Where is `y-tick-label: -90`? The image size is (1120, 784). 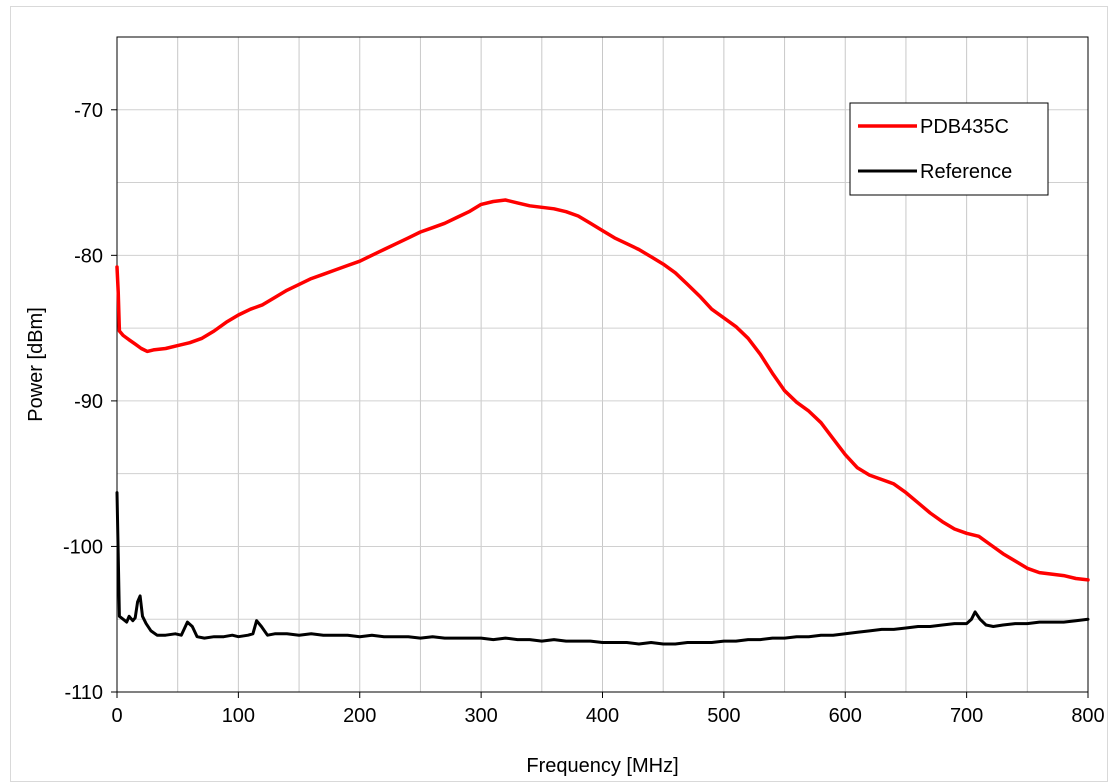 y-tick-label: -90 is located at coordinates (88, 402).